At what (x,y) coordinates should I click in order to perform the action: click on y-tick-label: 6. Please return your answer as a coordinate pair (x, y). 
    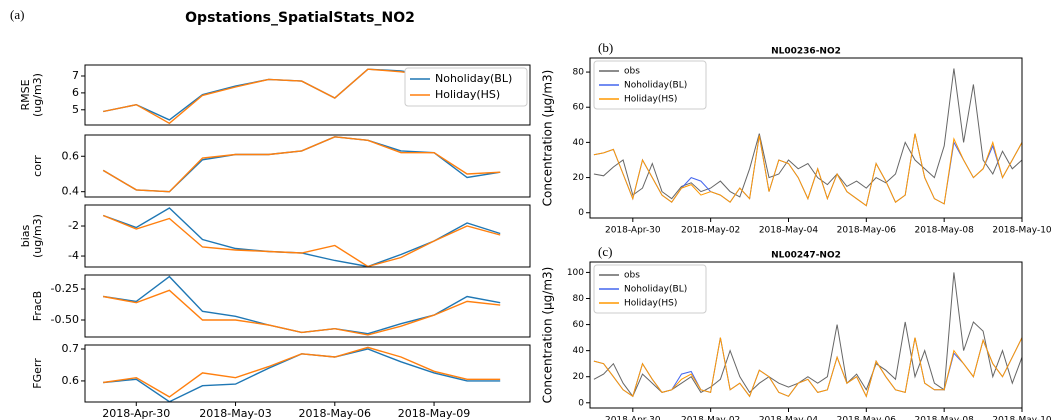
    Looking at the image, I should click on (75, 92).